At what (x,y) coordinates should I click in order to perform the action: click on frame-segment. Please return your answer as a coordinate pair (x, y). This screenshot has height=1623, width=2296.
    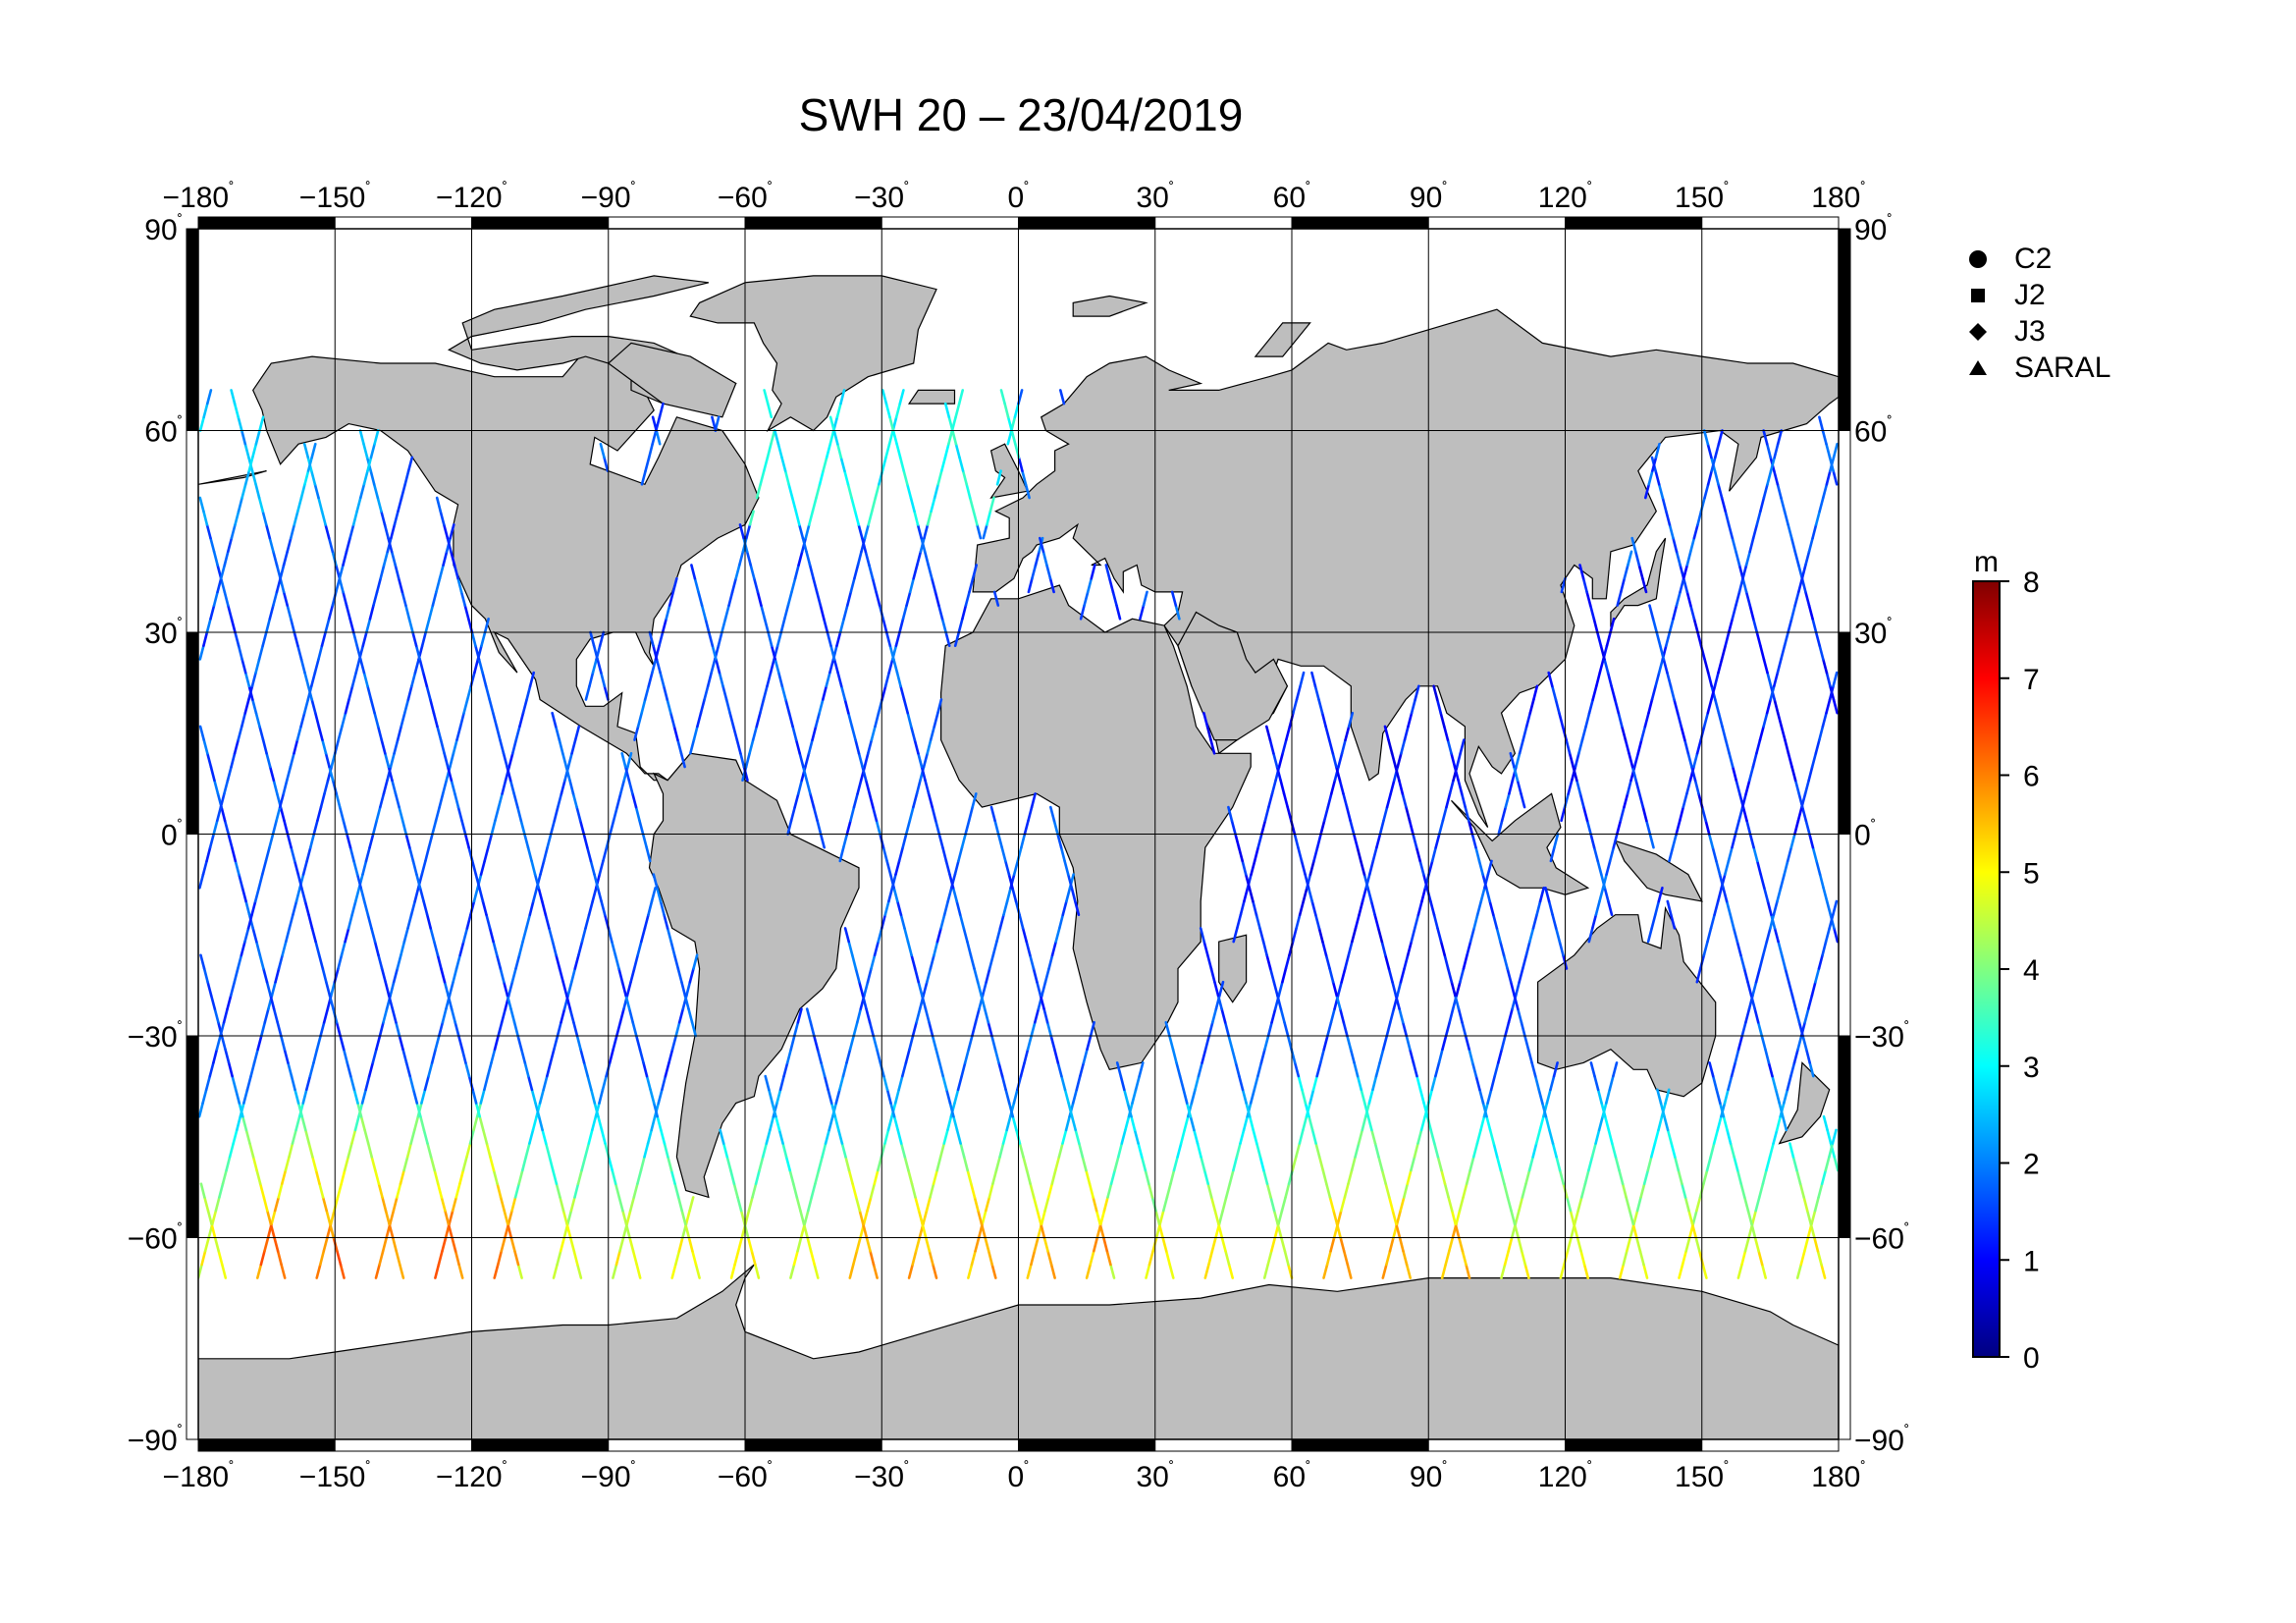
    Looking at the image, I should click on (1634, 1445).